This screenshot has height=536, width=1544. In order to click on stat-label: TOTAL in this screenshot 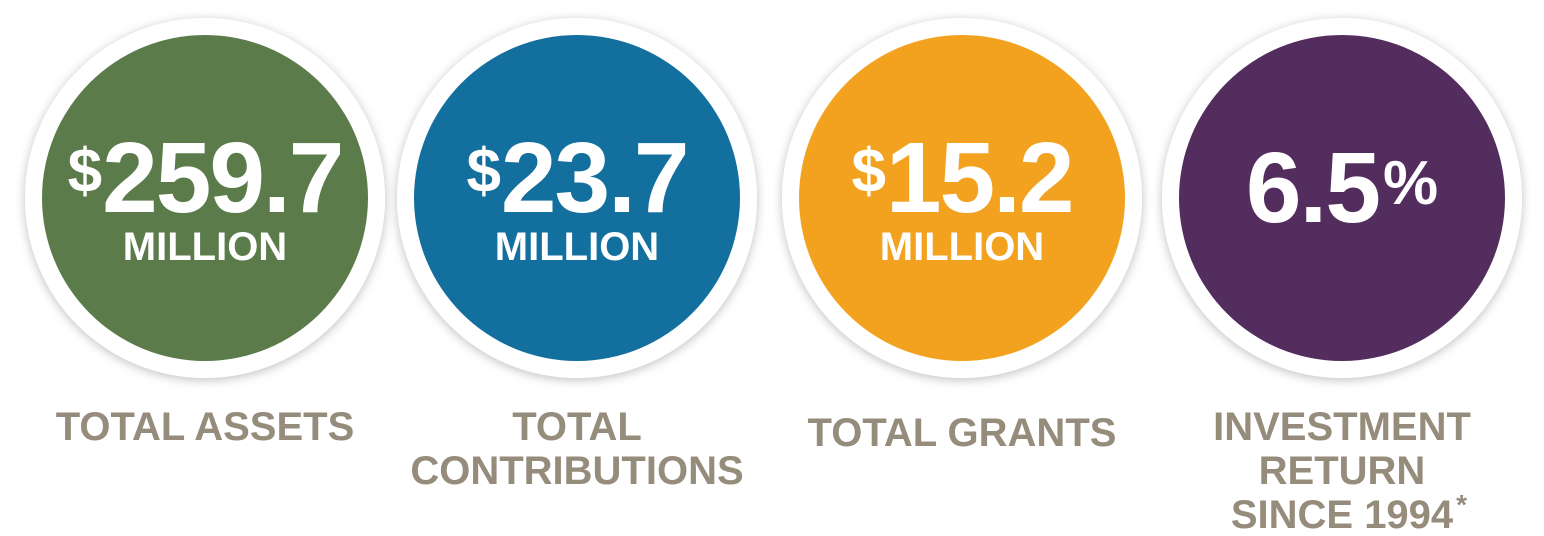, I will do `click(577, 427)`.